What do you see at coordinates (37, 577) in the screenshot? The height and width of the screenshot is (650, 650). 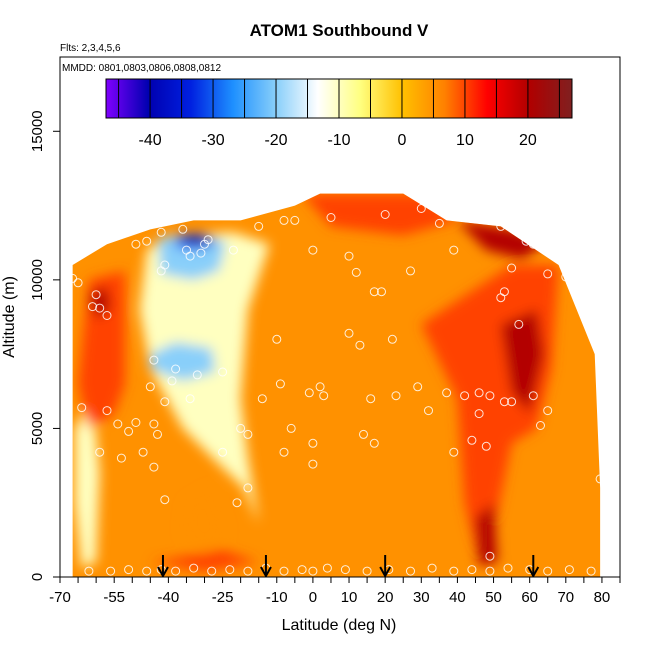 I see `y-tick-label: 0` at bounding box center [37, 577].